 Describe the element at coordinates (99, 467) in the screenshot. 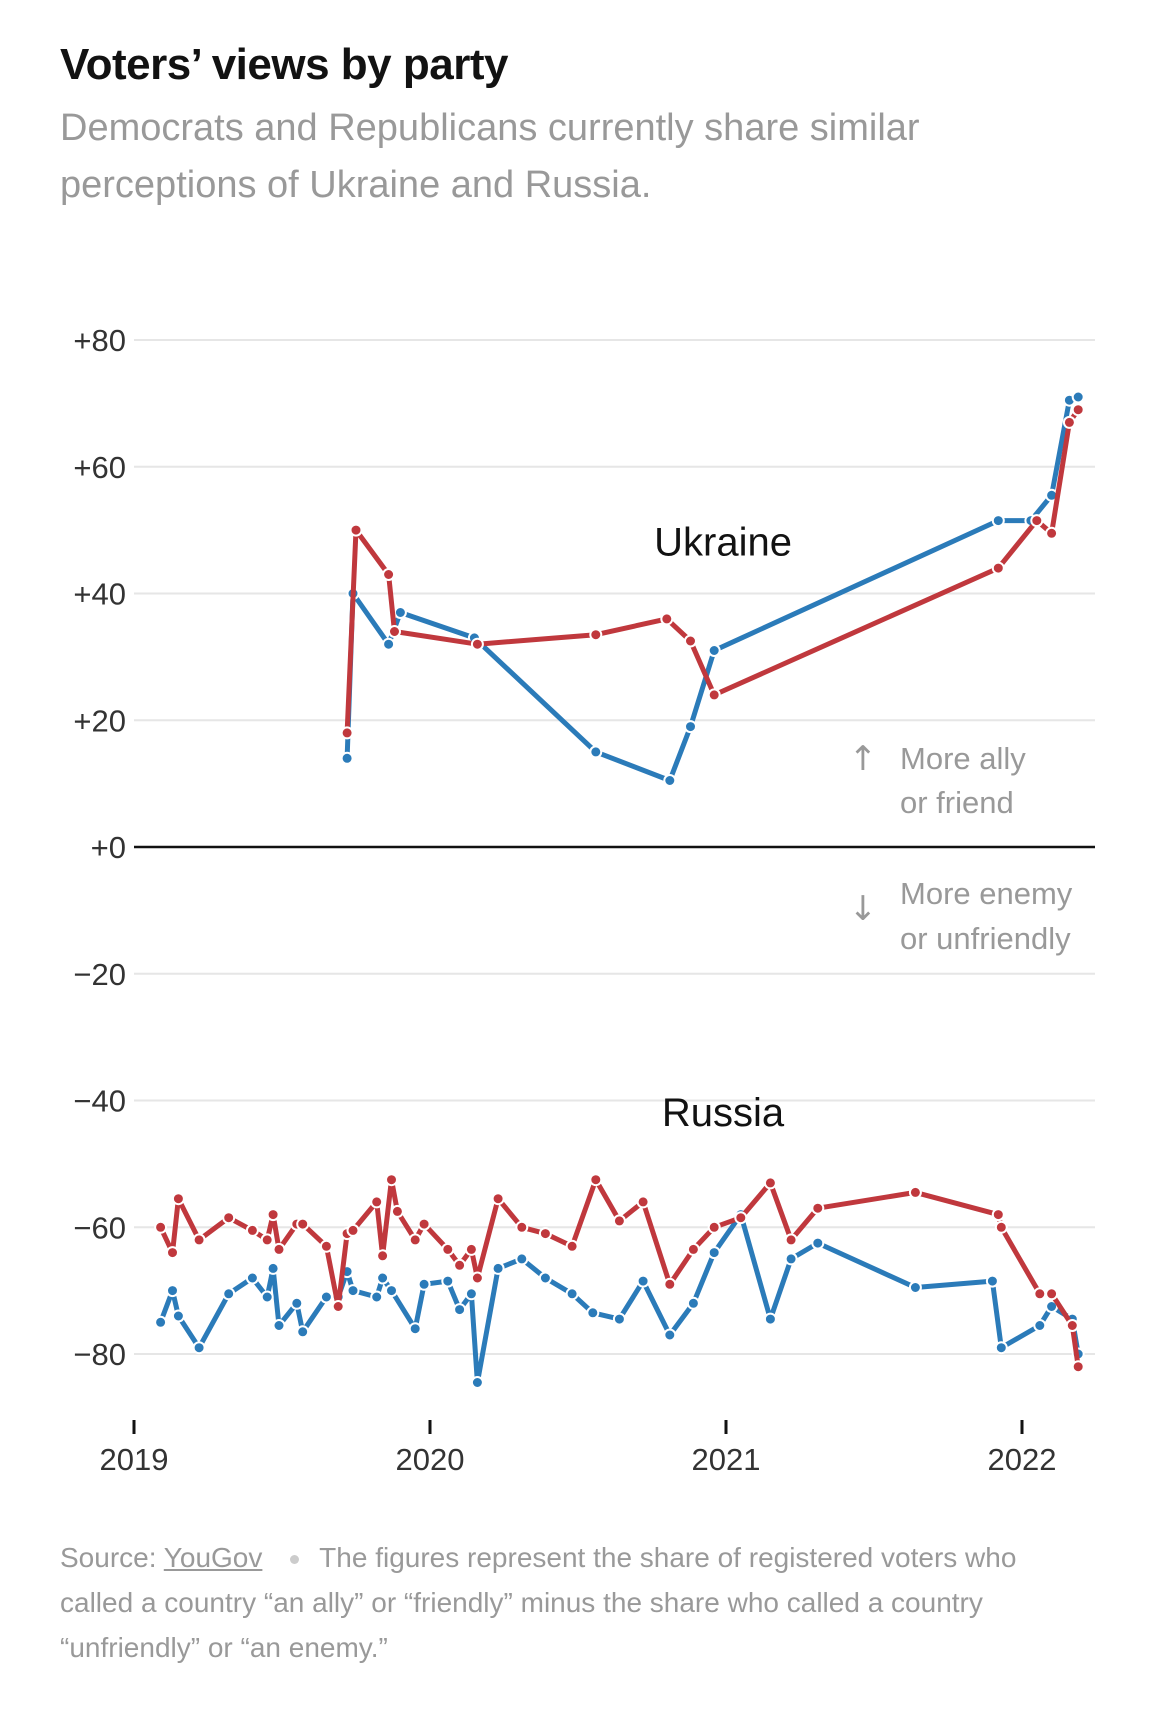

I see `y-tick-label: +60` at that location.